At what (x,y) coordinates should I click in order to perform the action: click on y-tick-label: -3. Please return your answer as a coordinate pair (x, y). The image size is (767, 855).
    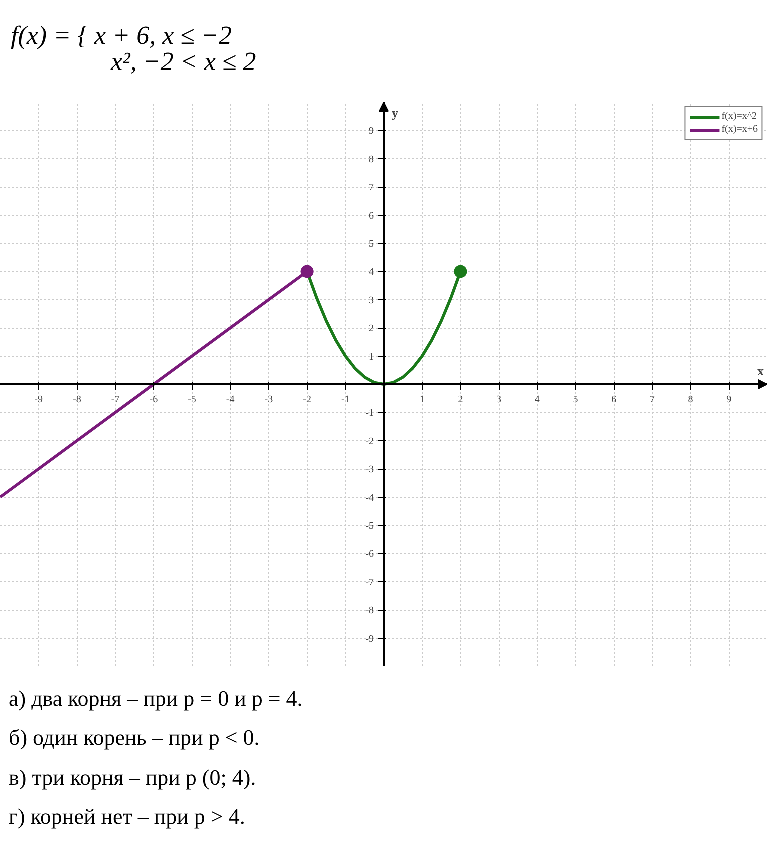
    Looking at the image, I should click on (370, 470).